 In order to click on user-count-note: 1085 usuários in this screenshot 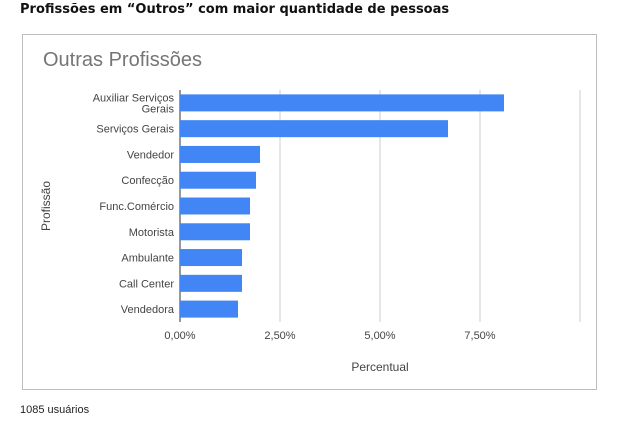, I will do `click(55, 410)`.